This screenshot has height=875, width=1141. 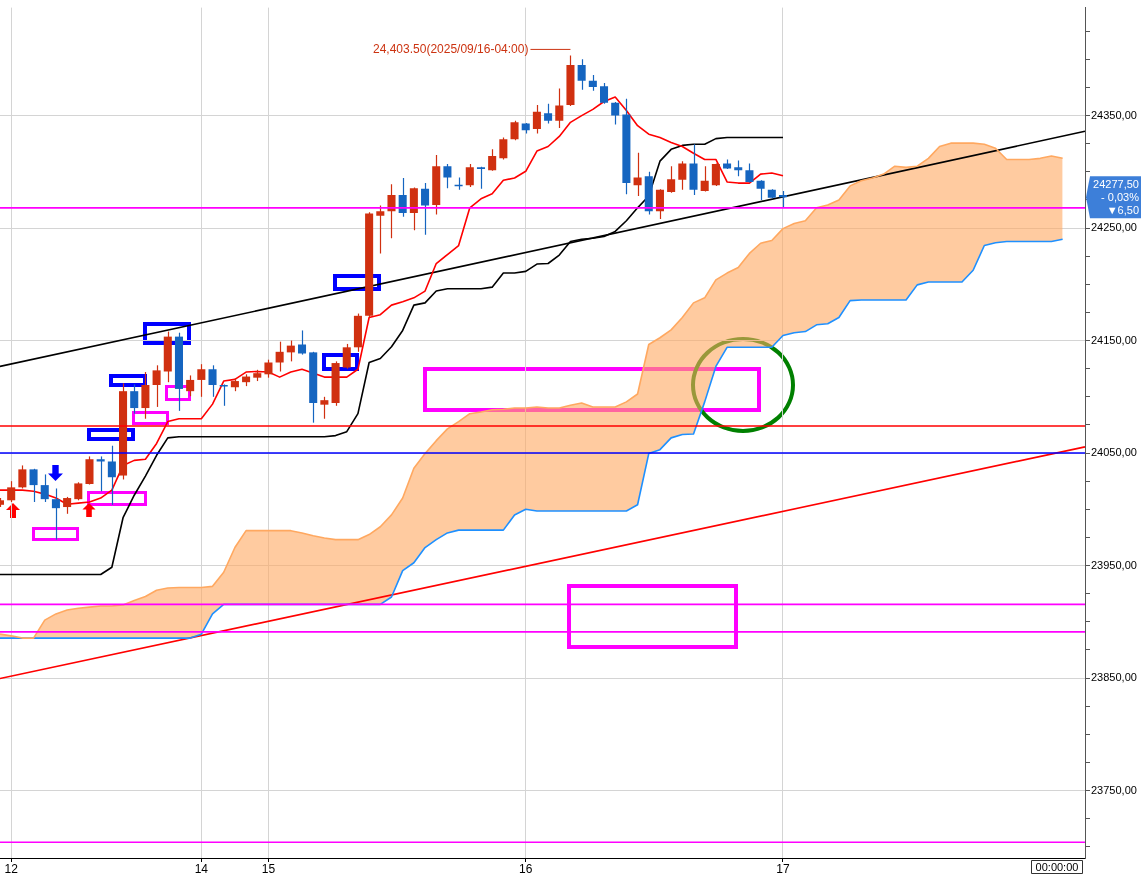 What do you see at coordinates (1116, 196) in the screenshot?
I see `text: 24277,50 - 0,03% ▼6,50` at bounding box center [1116, 196].